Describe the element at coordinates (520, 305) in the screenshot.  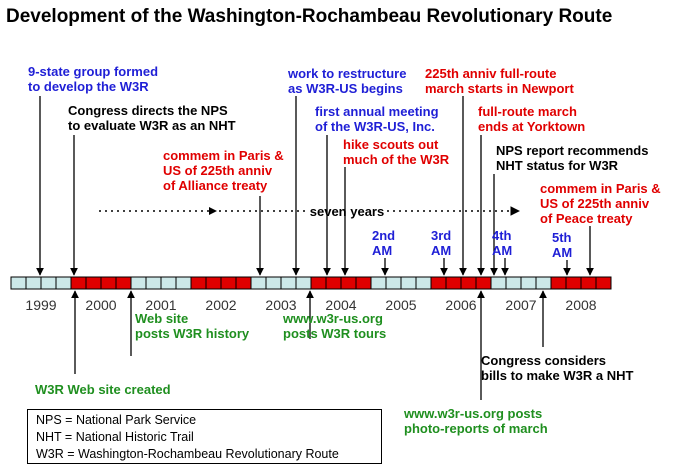
I see `year-label-2007: 2007` at that location.